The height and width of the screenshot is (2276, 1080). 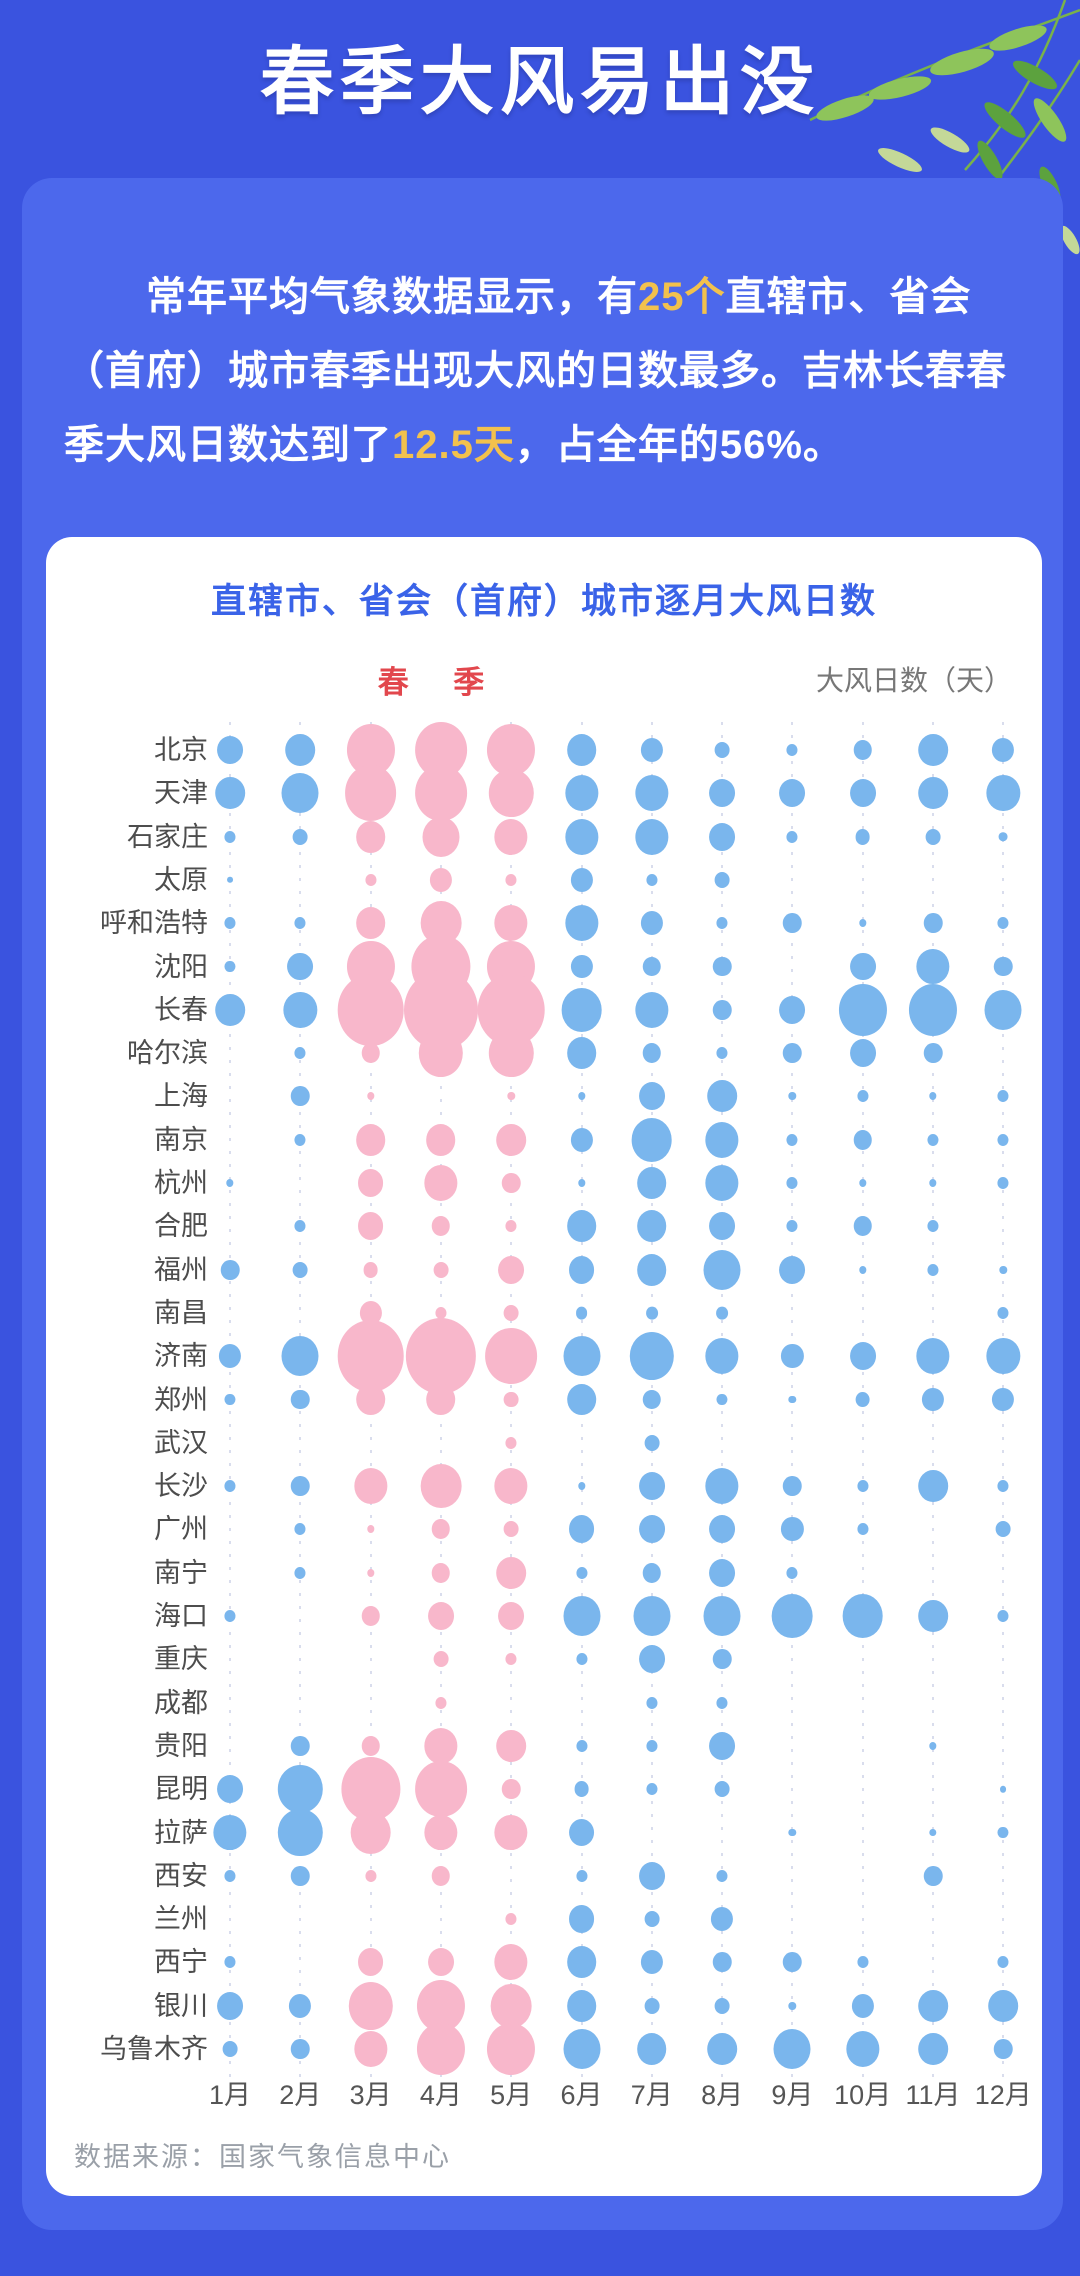 I want to click on city-row-label: 上海, so click(x=181, y=1096).